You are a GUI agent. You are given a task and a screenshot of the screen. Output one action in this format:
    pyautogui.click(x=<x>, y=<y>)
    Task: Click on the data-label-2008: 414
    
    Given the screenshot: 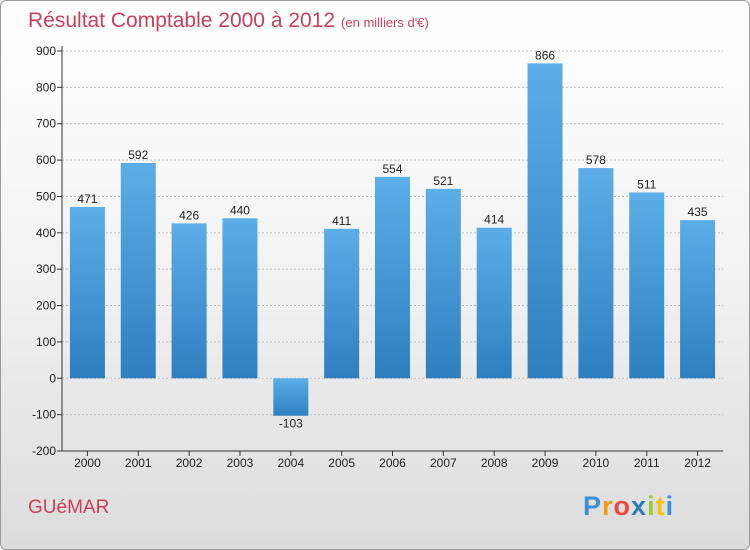 What is the action you would take?
    pyautogui.click(x=494, y=220)
    